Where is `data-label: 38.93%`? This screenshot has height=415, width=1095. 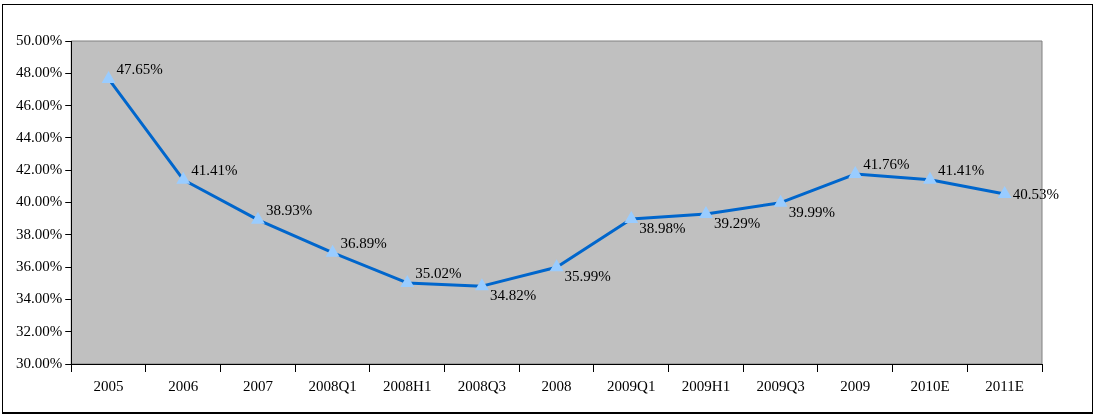
data-label: 38.93% is located at coordinates (289, 209).